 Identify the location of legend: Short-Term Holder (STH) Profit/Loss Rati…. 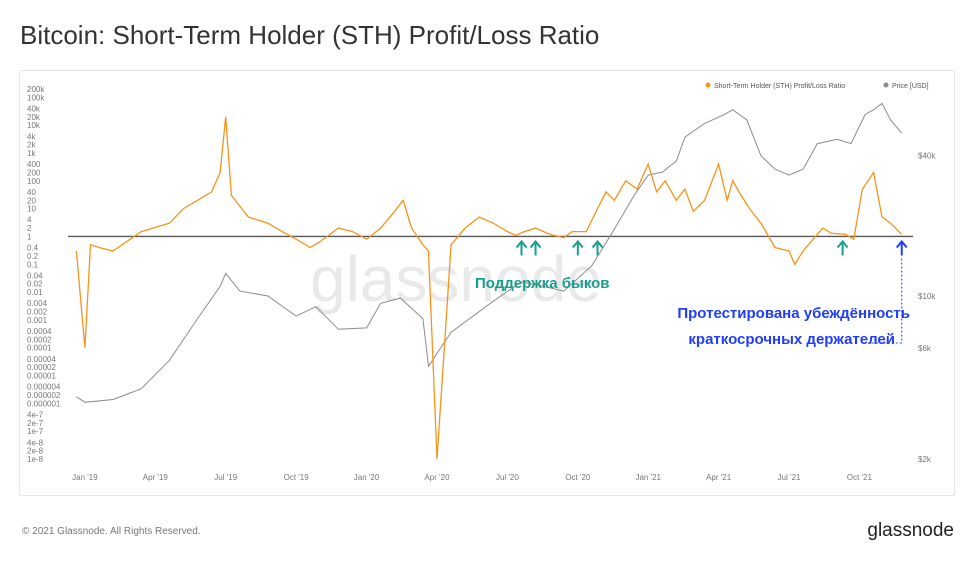
(817, 86).